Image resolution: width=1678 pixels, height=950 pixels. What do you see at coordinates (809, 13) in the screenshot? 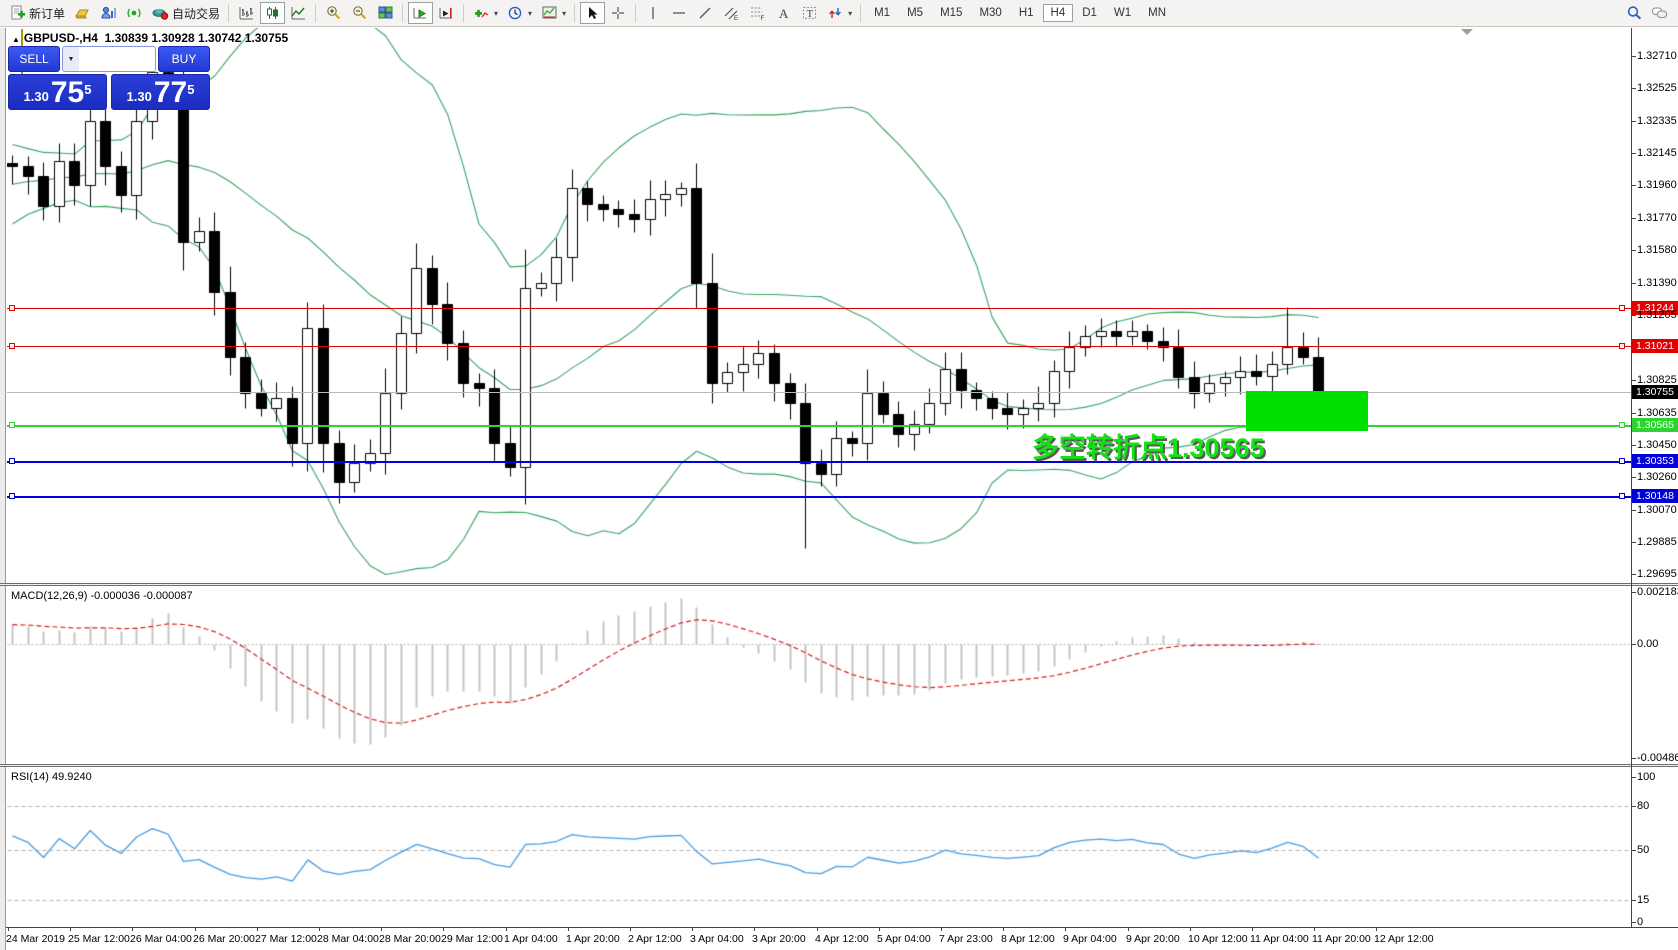
I see `text-label-button: T` at bounding box center [809, 13].